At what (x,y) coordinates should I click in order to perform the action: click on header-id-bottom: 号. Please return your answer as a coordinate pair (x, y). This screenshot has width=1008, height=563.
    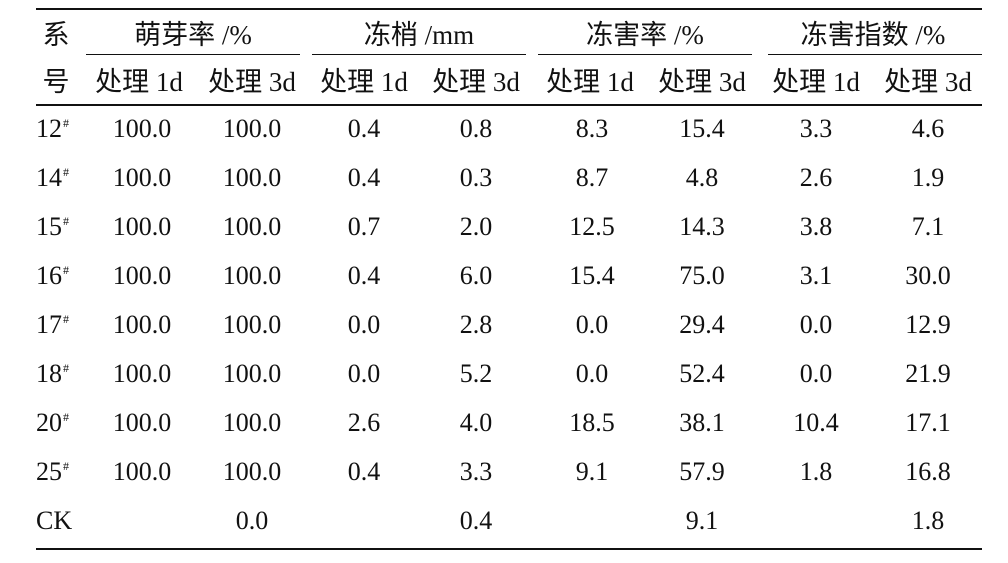
    Looking at the image, I should click on (56, 82).